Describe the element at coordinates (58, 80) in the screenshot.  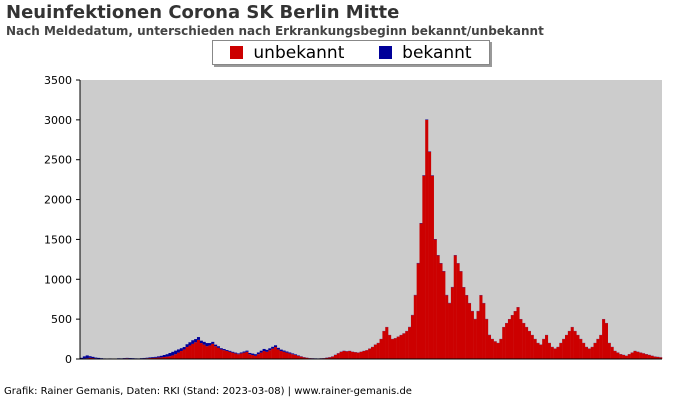
I see `y-tick-label: 3500` at that location.